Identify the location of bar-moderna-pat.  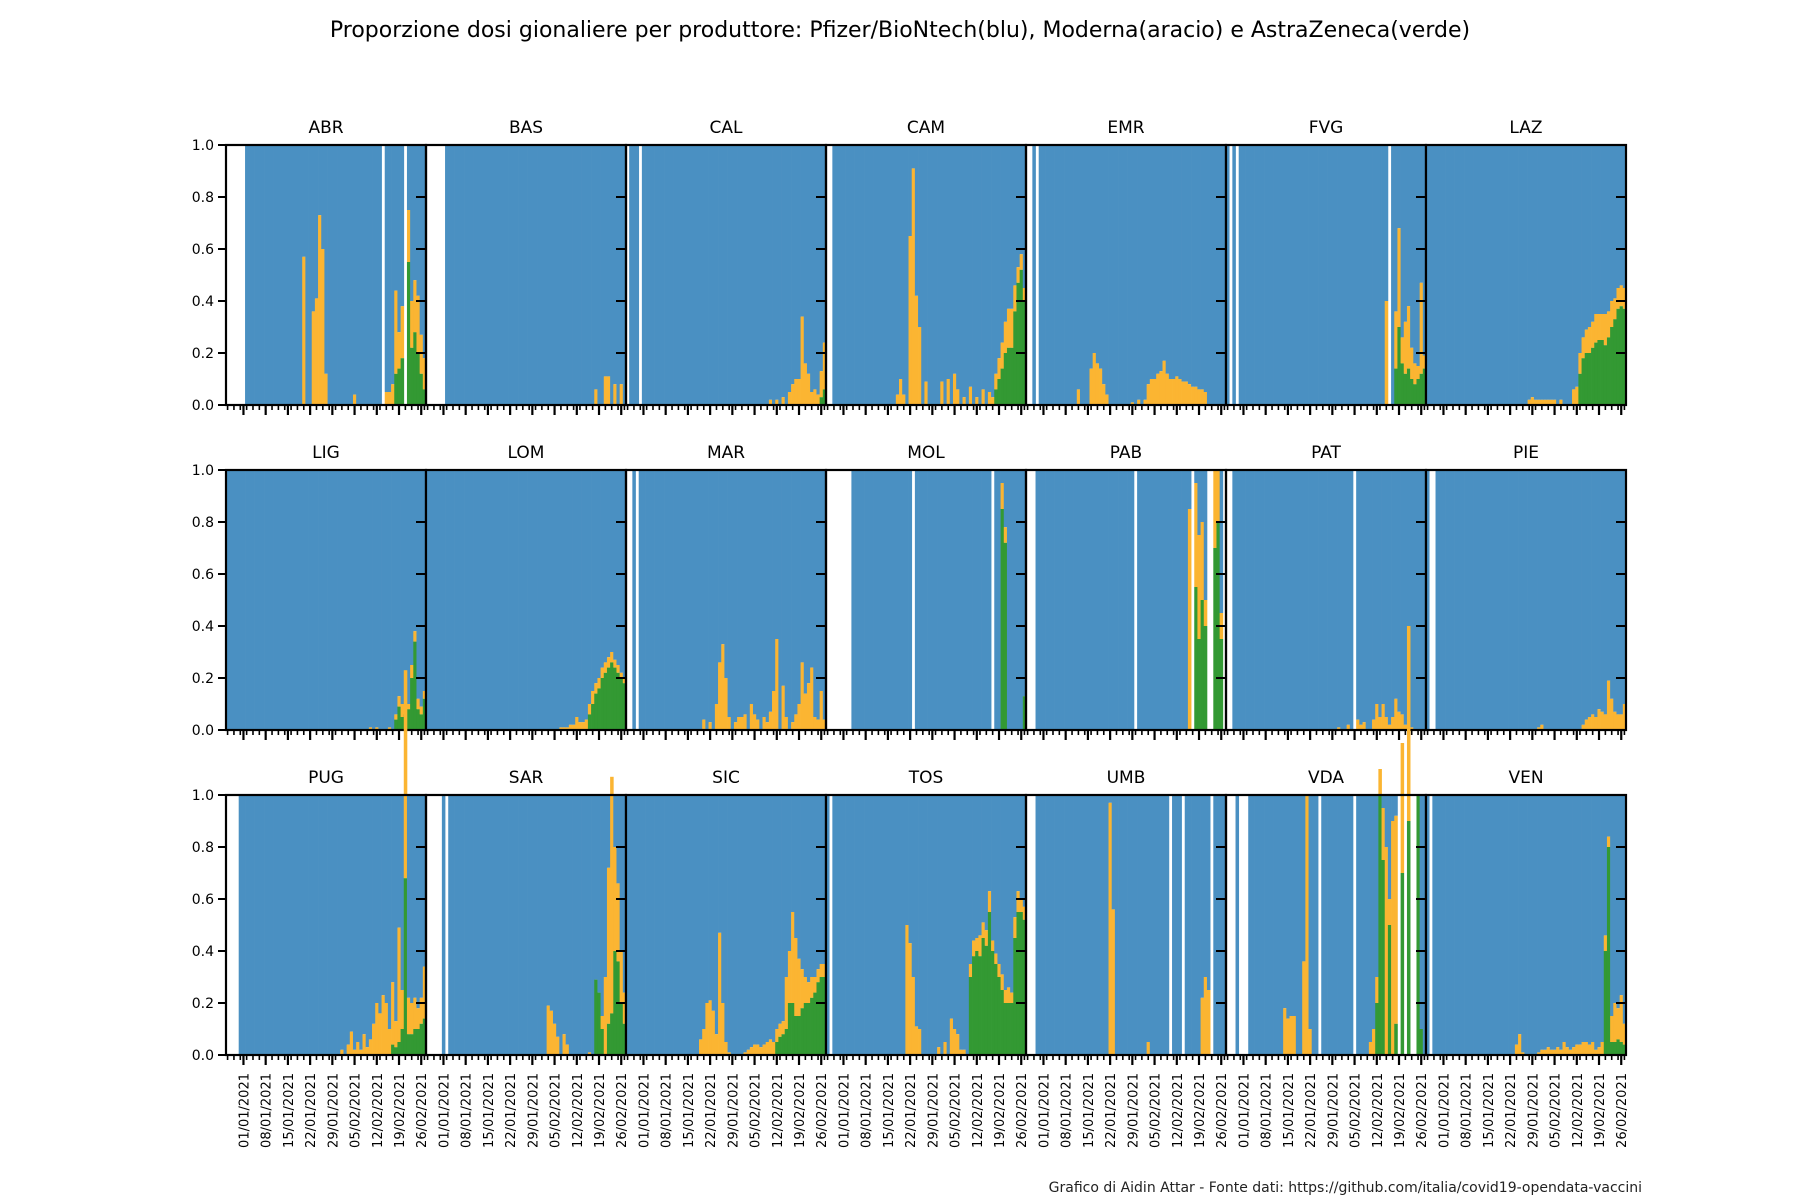
(1374, 724).